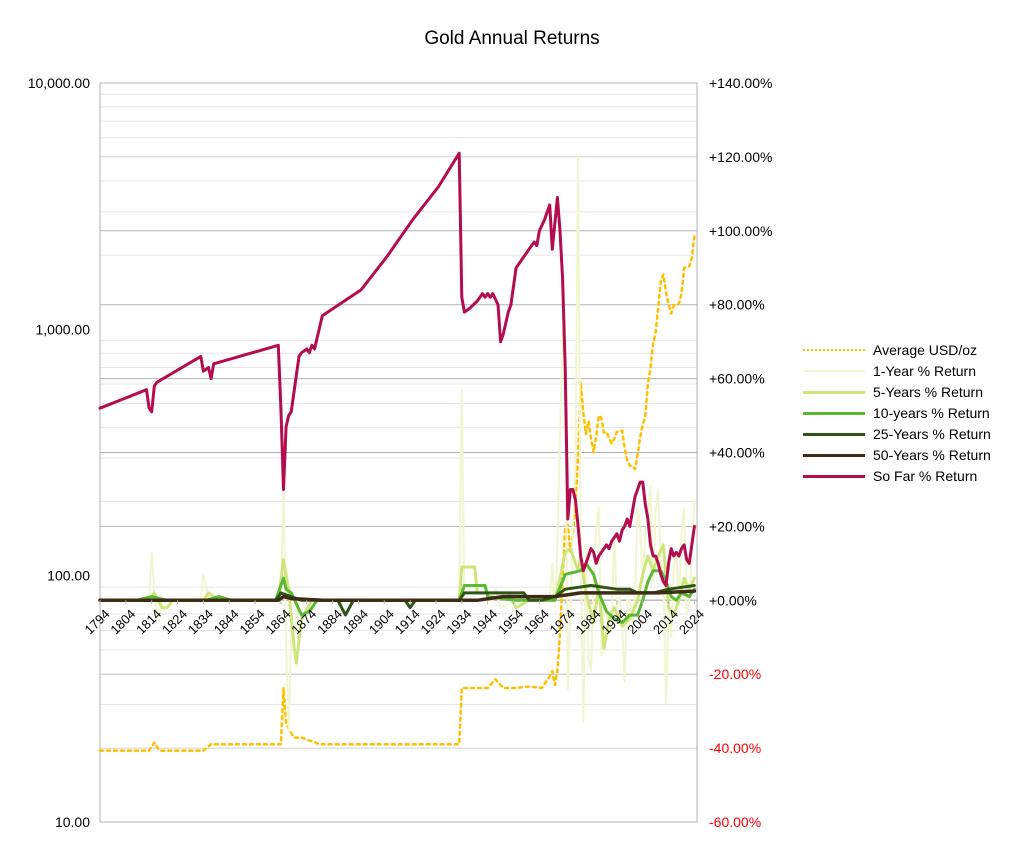 Image resolution: width=1024 pixels, height=848 pixels. Describe the element at coordinates (329, 621) in the screenshot. I see `x-tick-label: 1884` at that location.